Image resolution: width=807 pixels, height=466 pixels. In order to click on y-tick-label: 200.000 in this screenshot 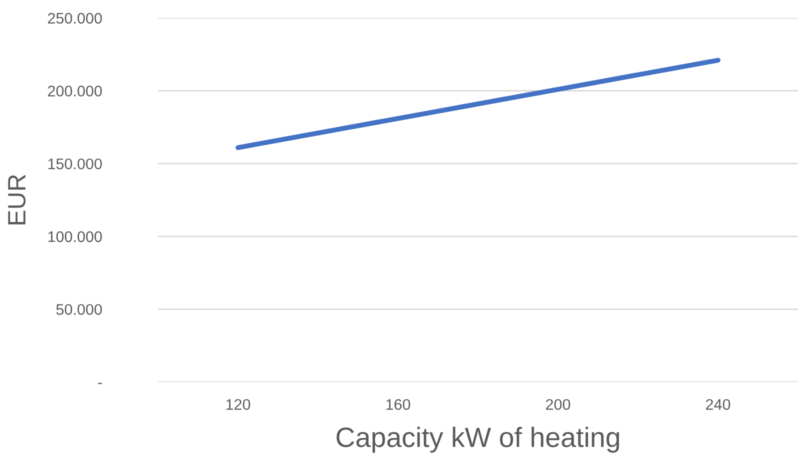, I will do `click(75, 91)`.